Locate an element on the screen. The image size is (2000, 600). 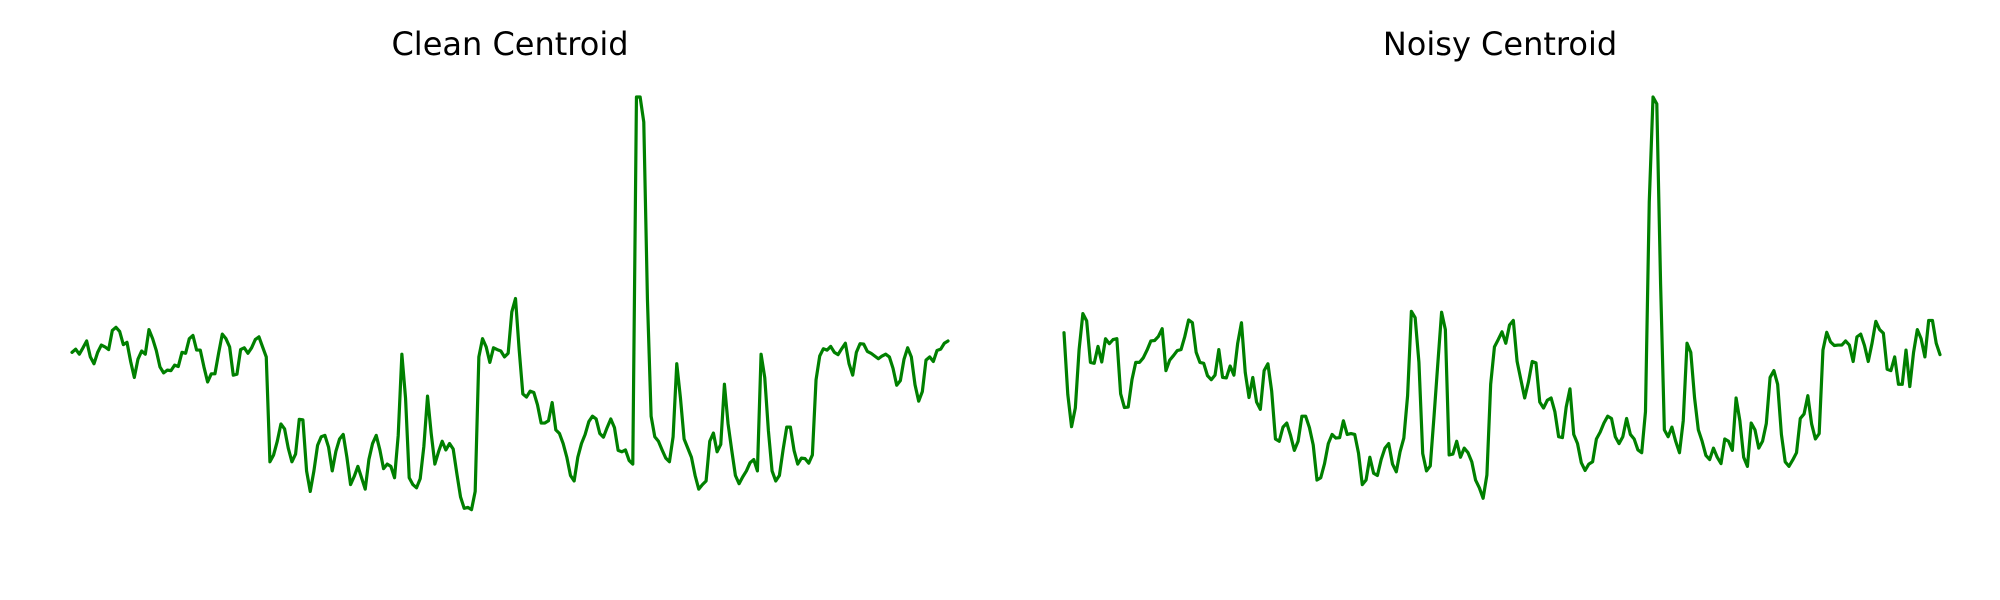
noisy-centroid-title: Noisy Centroid is located at coordinates (1500, 44).